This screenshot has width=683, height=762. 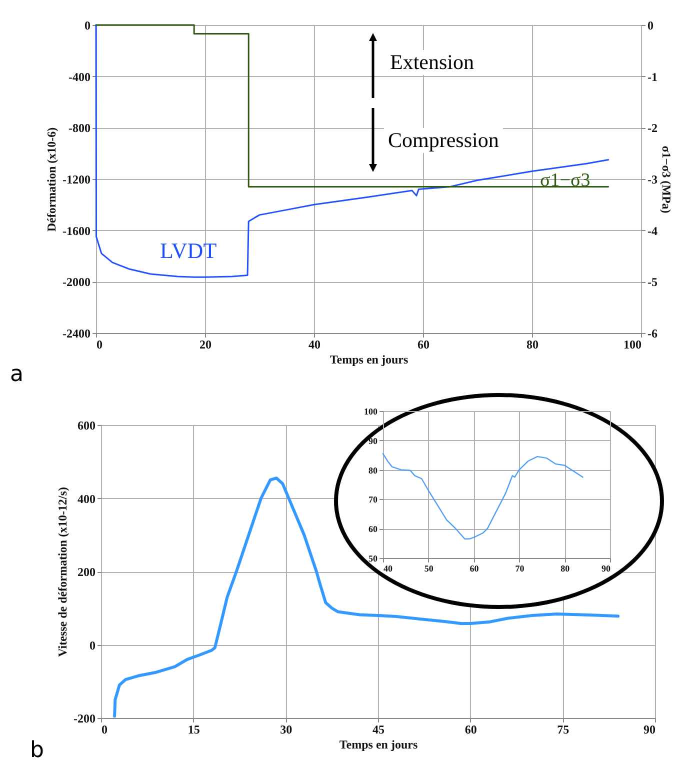 What do you see at coordinates (653, 128) in the screenshot?
I see `y2-tick-label: -2` at bounding box center [653, 128].